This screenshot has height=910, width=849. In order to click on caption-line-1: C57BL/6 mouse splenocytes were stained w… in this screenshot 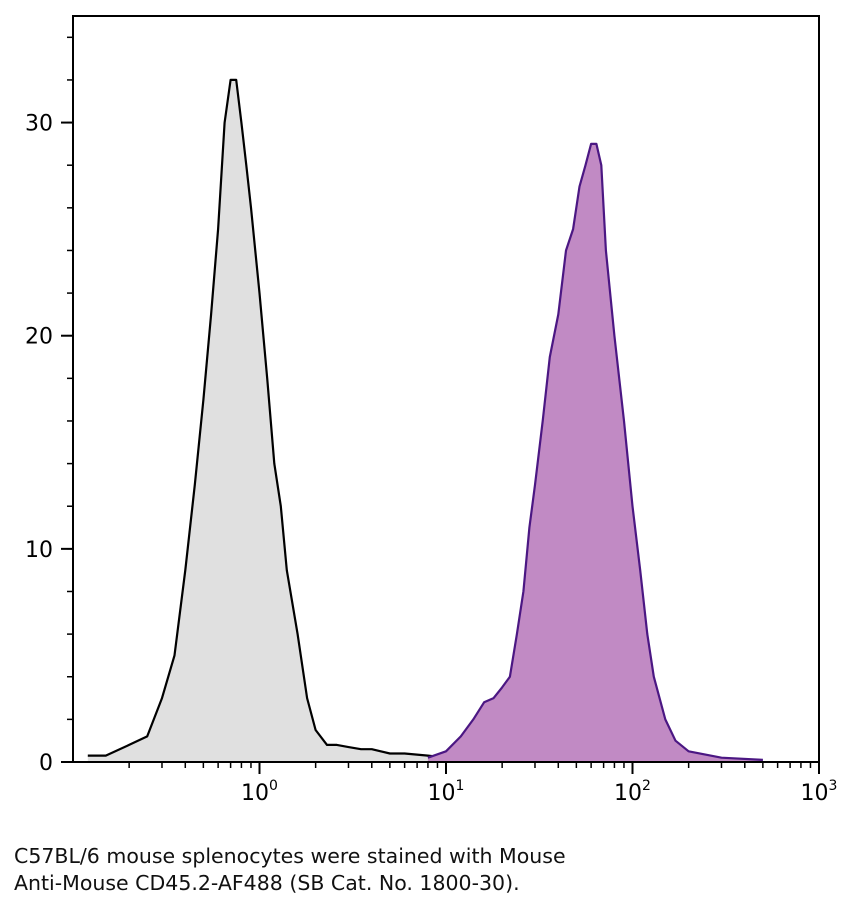, I will do `click(290, 856)`.